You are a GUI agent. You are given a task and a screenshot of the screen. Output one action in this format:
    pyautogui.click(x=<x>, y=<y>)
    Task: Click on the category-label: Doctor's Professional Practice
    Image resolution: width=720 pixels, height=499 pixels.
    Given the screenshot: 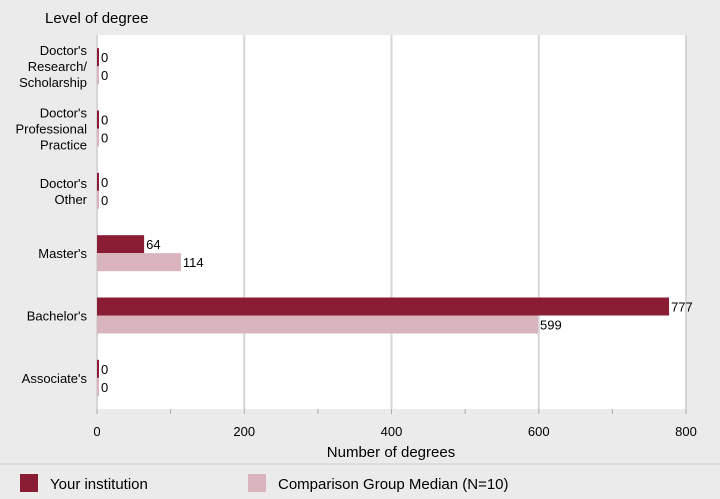 What is the action you would take?
    pyautogui.click(x=51, y=129)
    